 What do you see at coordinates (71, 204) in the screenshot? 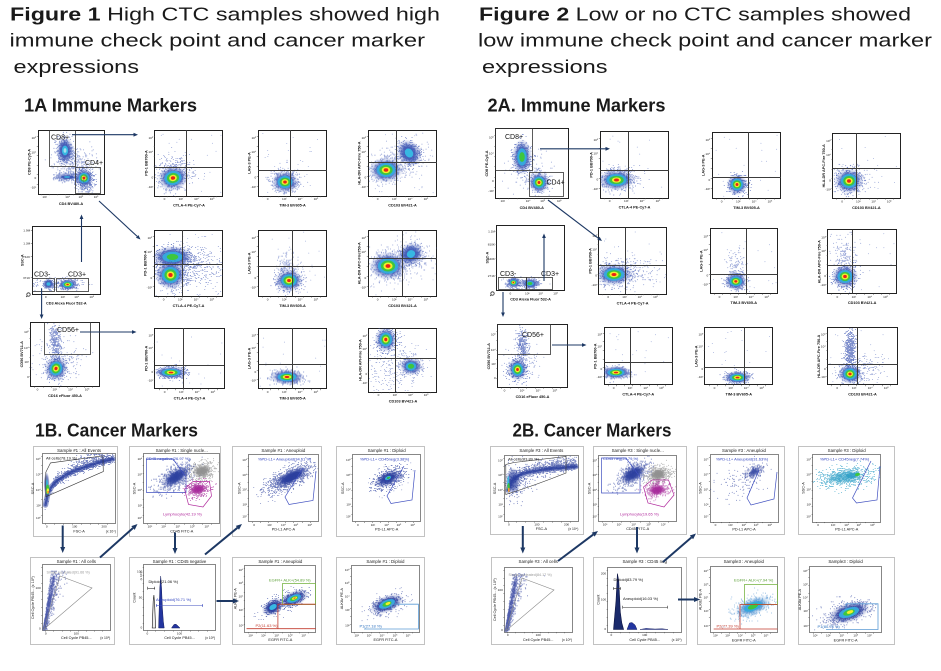
I see `svg-text: CD4 BV480-A` at bounding box center [71, 204].